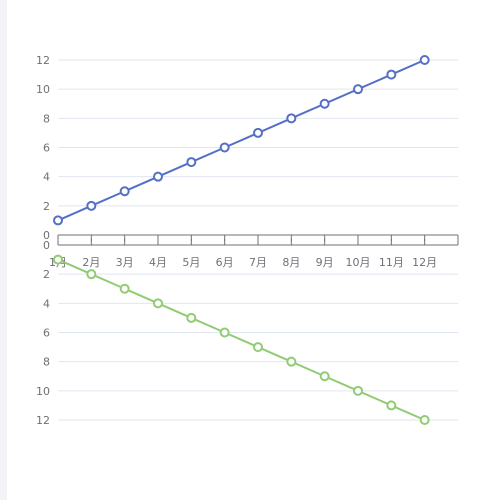  Describe the element at coordinates (291, 262) in the screenshot. I see `x-tick-label: 8月` at that location.